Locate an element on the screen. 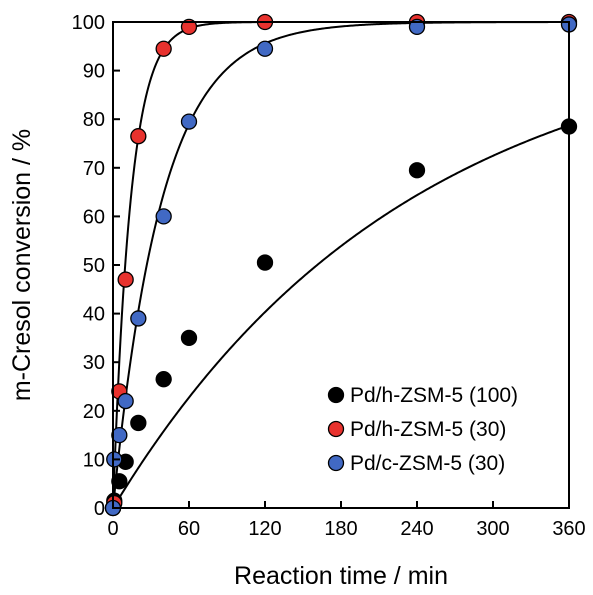  x-axis-title: Reaction time / min is located at coordinates (341, 576).